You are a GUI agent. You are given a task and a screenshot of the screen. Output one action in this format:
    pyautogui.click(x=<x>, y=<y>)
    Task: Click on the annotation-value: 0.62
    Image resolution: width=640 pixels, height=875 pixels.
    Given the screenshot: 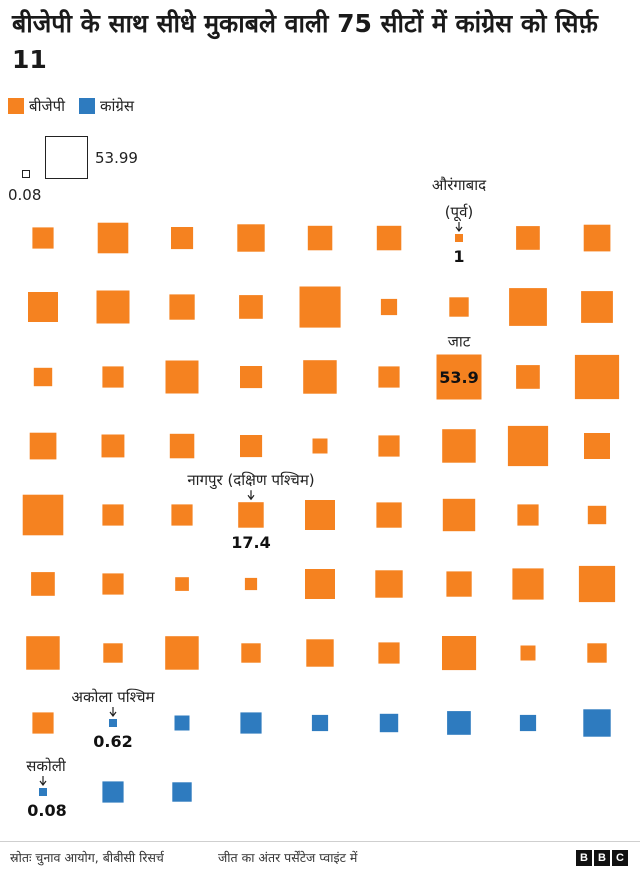 What is the action you would take?
    pyautogui.click(x=112, y=741)
    